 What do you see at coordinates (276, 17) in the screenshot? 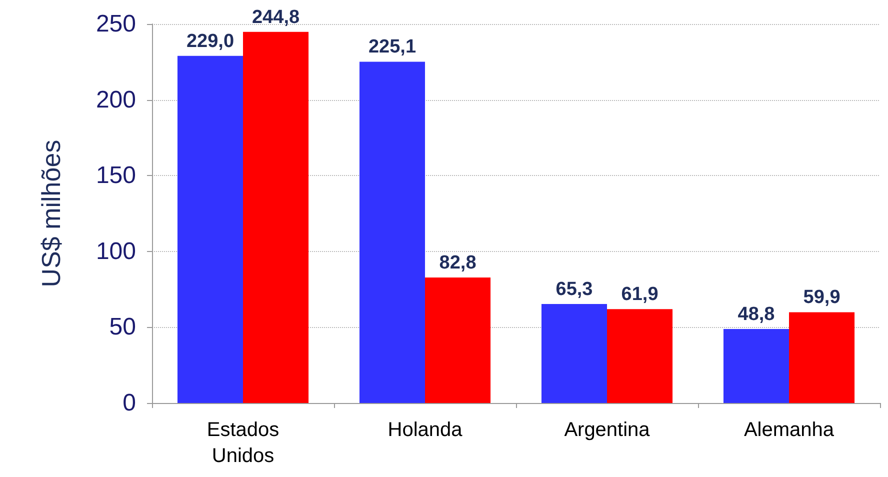
I see `data-label: 244,8` at bounding box center [276, 17].